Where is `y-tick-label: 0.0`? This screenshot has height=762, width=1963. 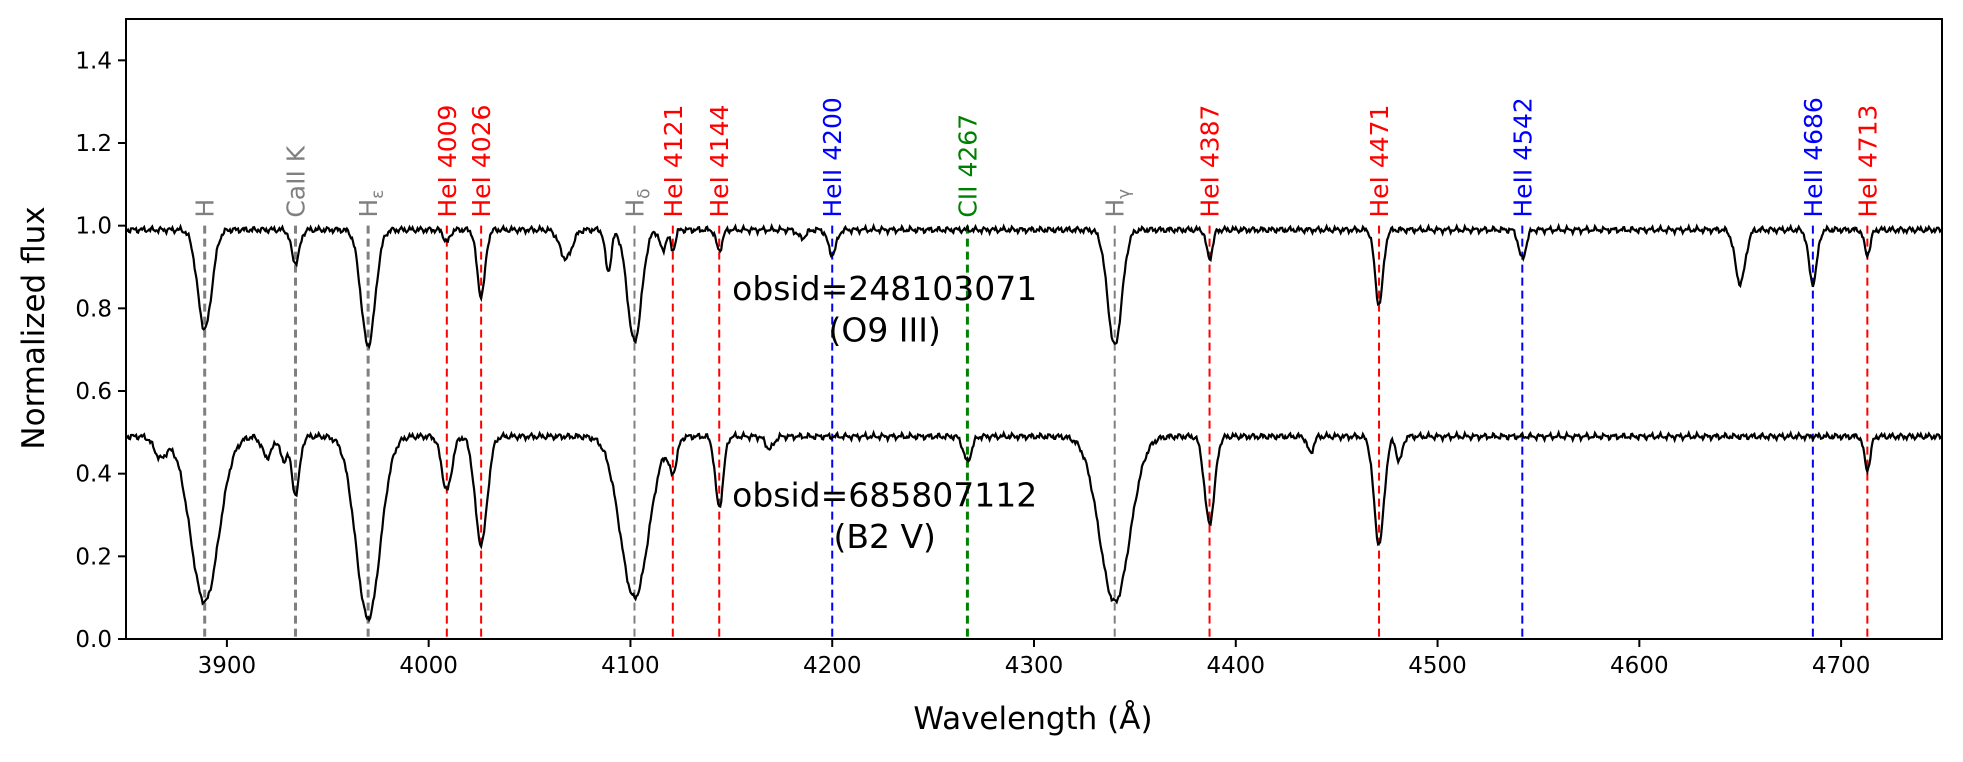 y-tick-label: 0.0 is located at coordinates (93, 640).